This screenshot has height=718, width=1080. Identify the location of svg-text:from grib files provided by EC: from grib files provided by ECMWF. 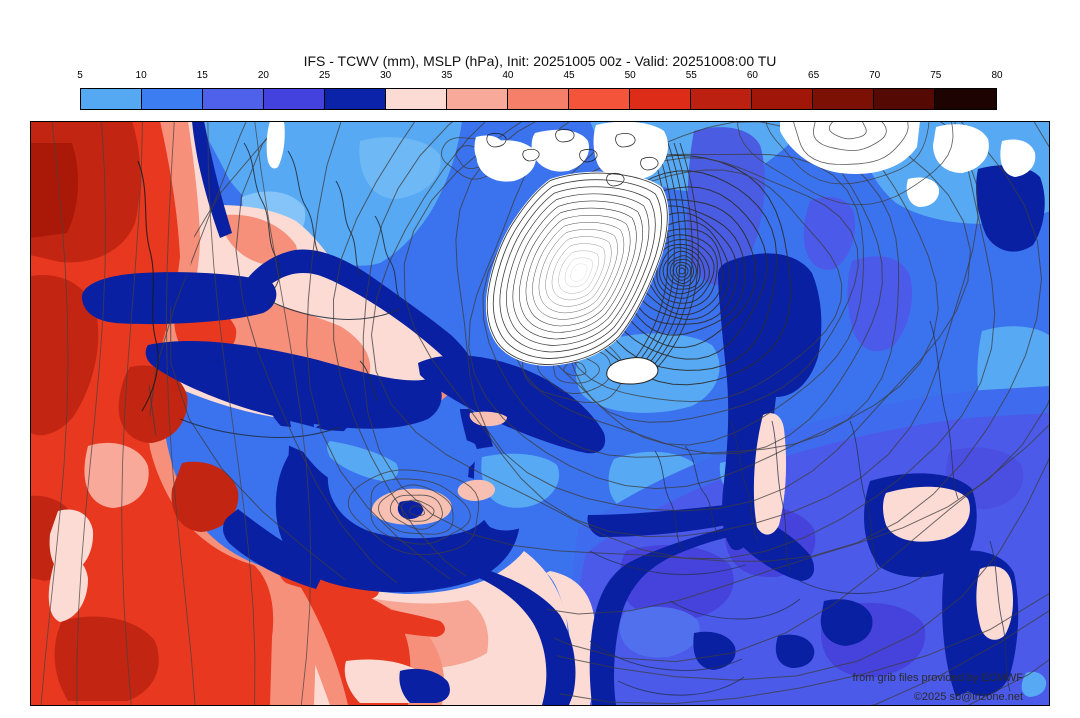
(937, 678).